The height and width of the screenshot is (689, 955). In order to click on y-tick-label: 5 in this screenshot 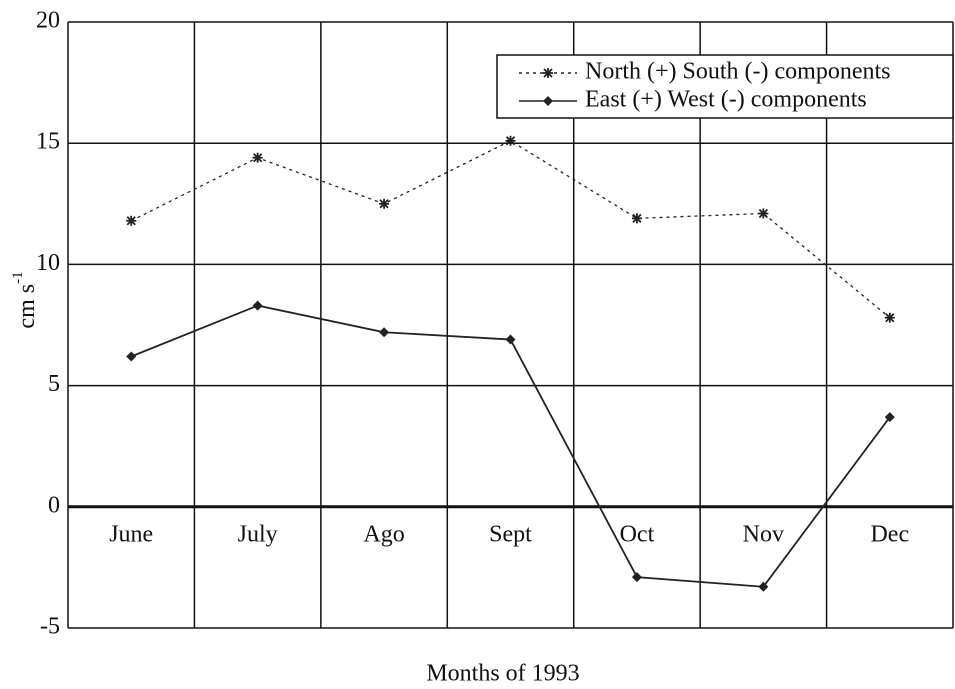, I will do `click(54, 384)`.